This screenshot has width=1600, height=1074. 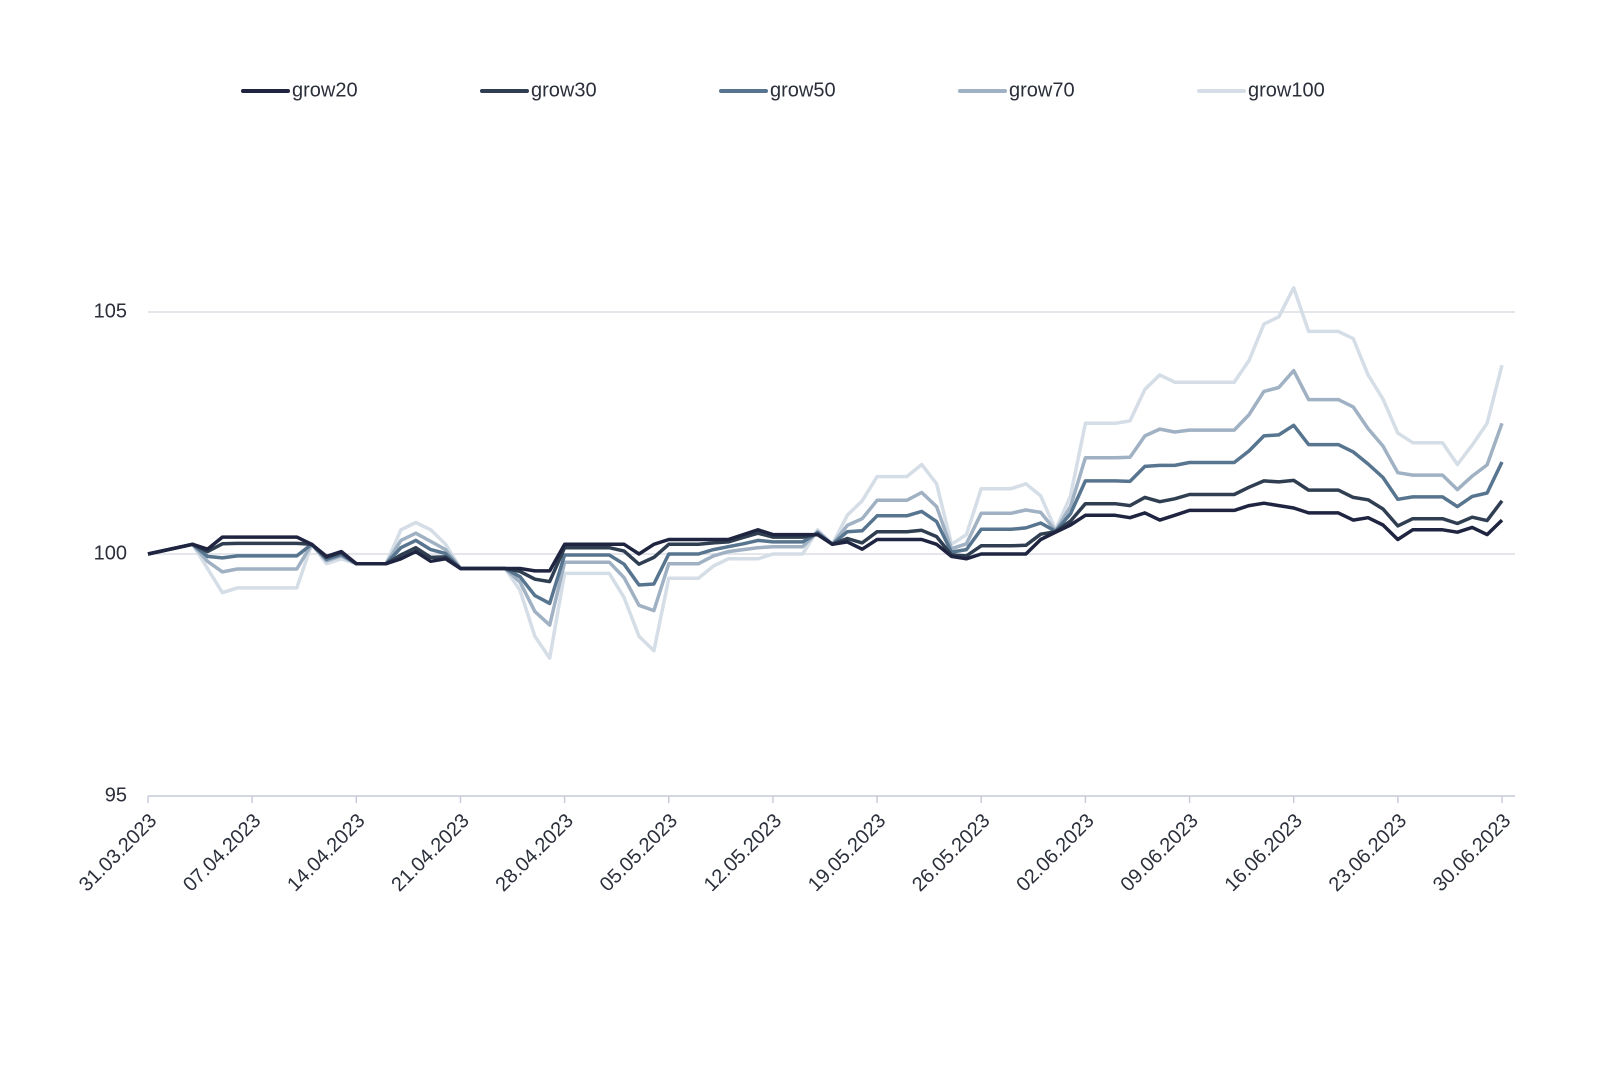 I want to click on x-tick-label: 31.03.2023, so click(x=118, y=853).